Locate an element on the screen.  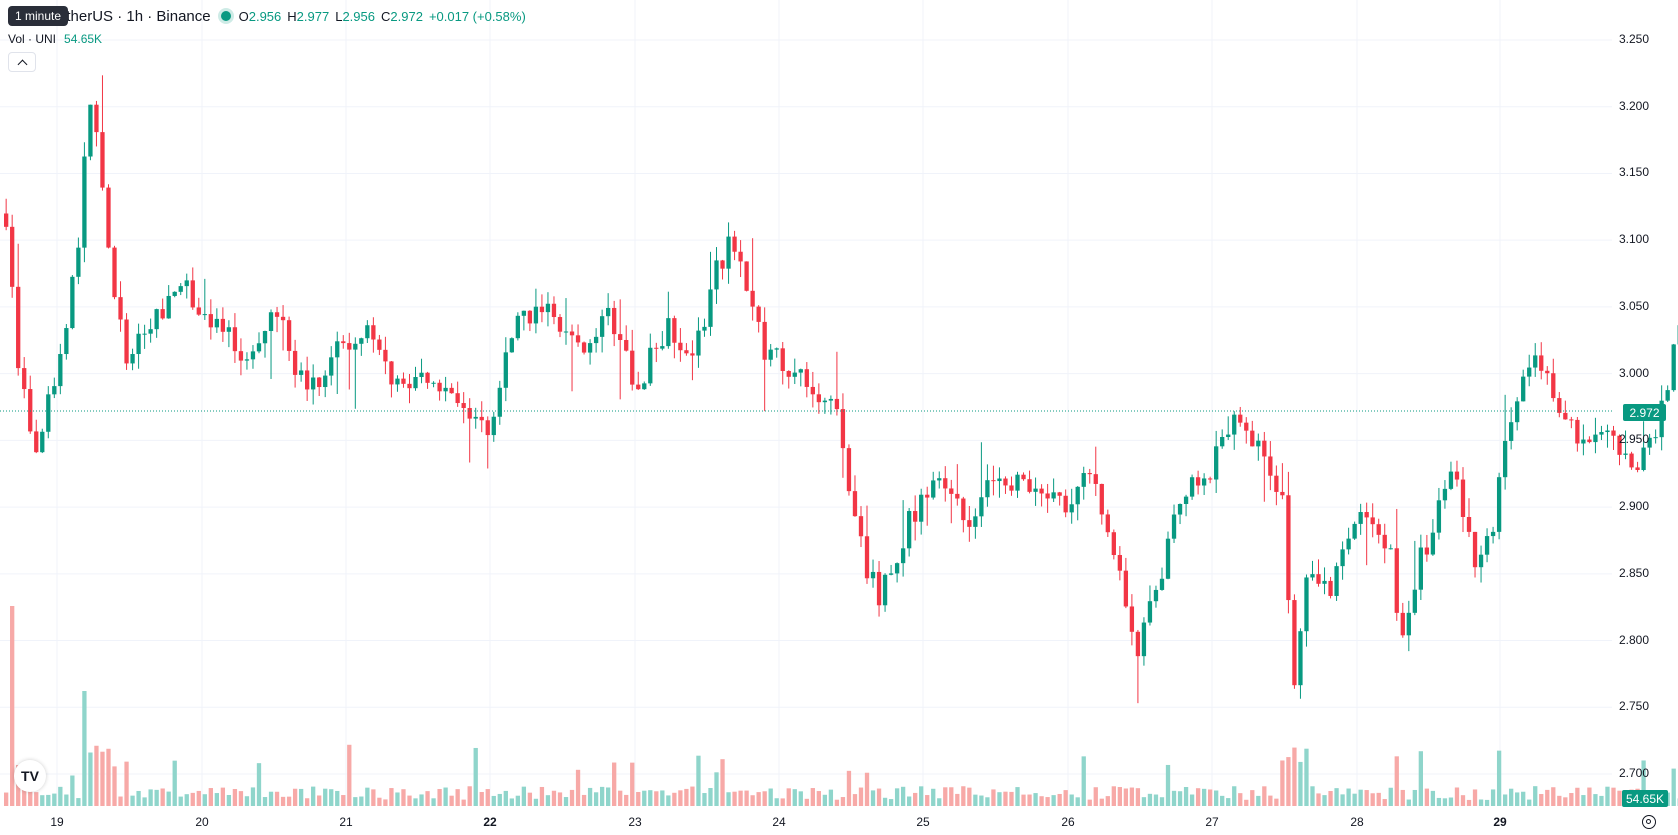
open-value: 2.956 is located at coordinates (265, 16).